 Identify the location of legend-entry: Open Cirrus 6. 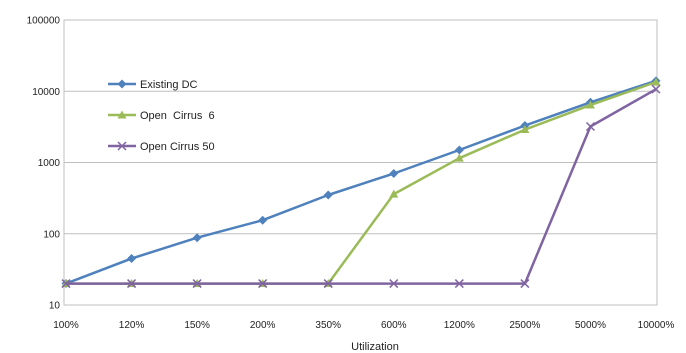
(161, 116).